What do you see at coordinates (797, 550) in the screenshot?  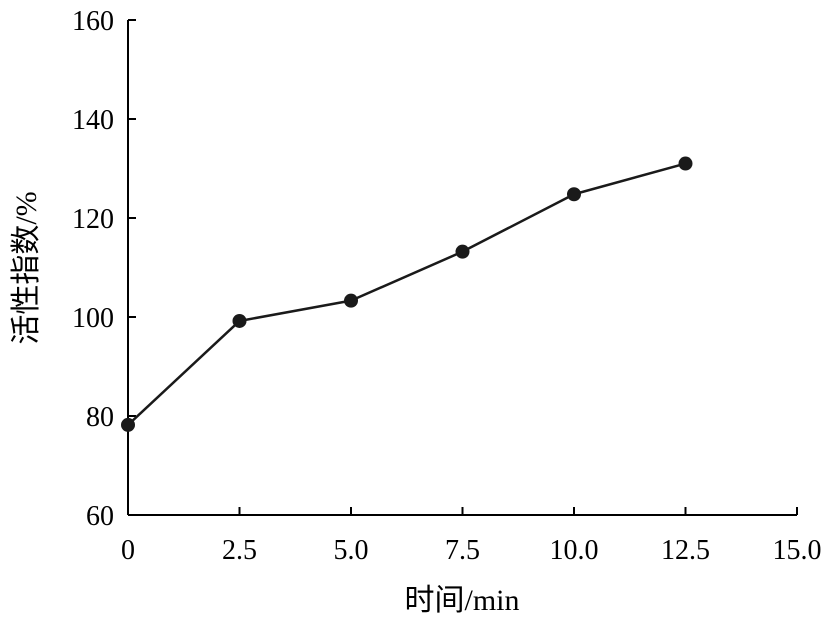 I see `x-tick-label: 15.0` at bounding box center [797, 550].